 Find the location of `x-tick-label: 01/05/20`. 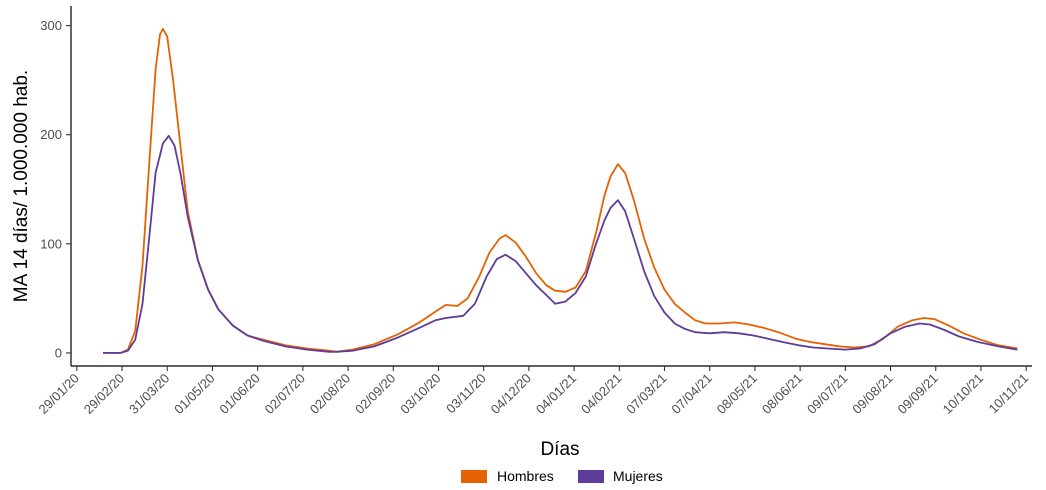

x-tick-label: 01/05/20 is located at coordinates (194, 394).